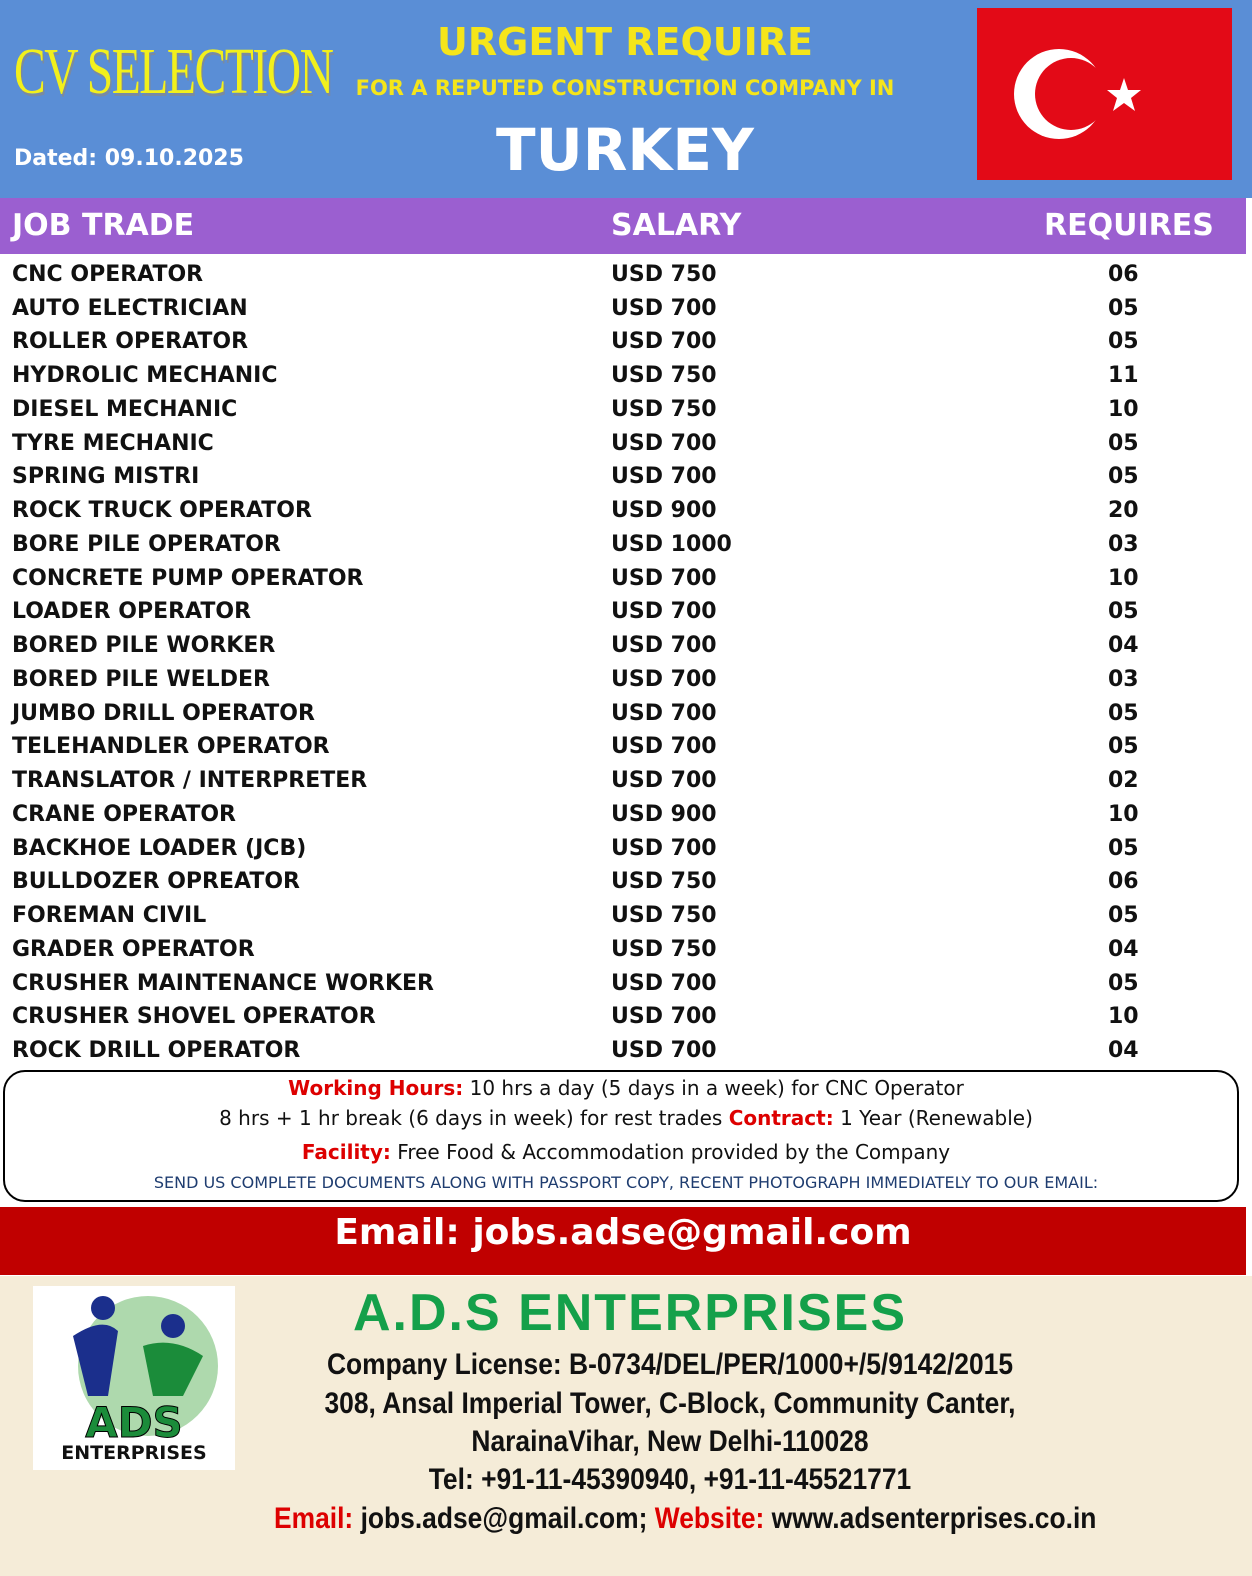  Describe the element at coordinates (625, 42) in the screenshot. I see `title: URGENT REQUIRE` at that location.